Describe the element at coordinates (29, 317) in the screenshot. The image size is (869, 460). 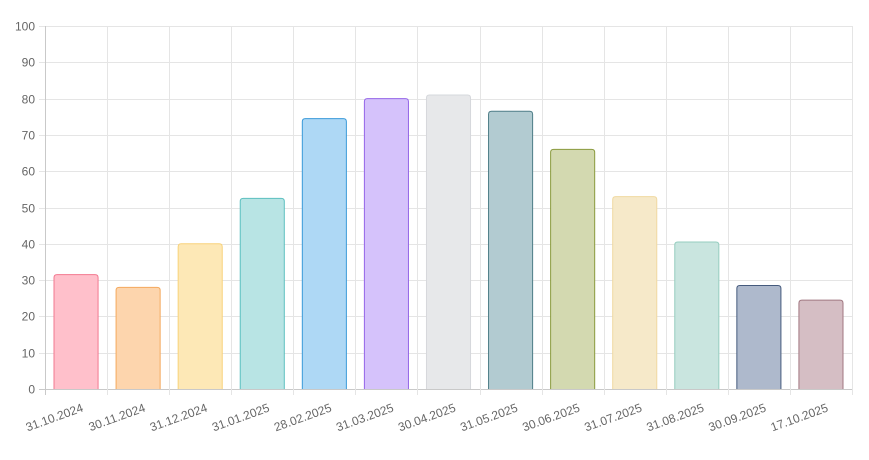
I see `y-tick-label: 20` at that location.